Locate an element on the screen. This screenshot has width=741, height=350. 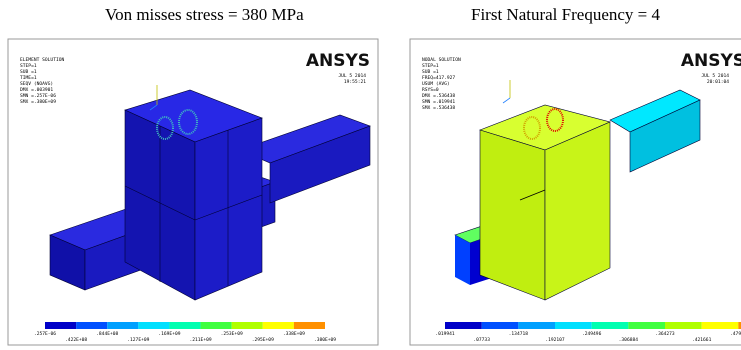
legend-label: .192107 is located at coordinates (555, 340).